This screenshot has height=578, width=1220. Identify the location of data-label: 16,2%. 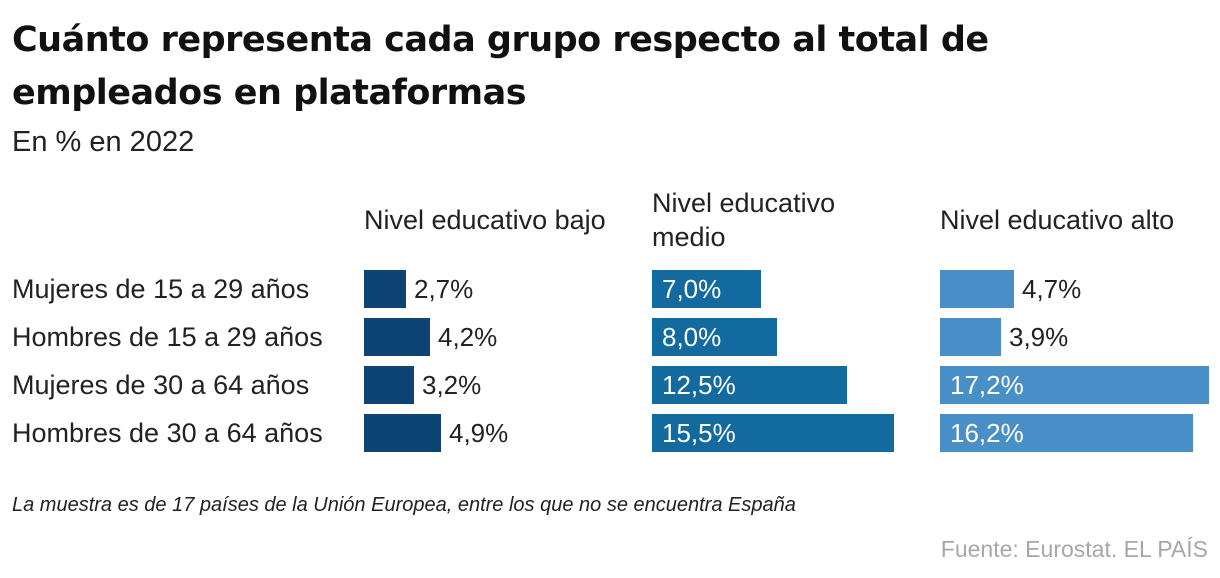
(987, 433).